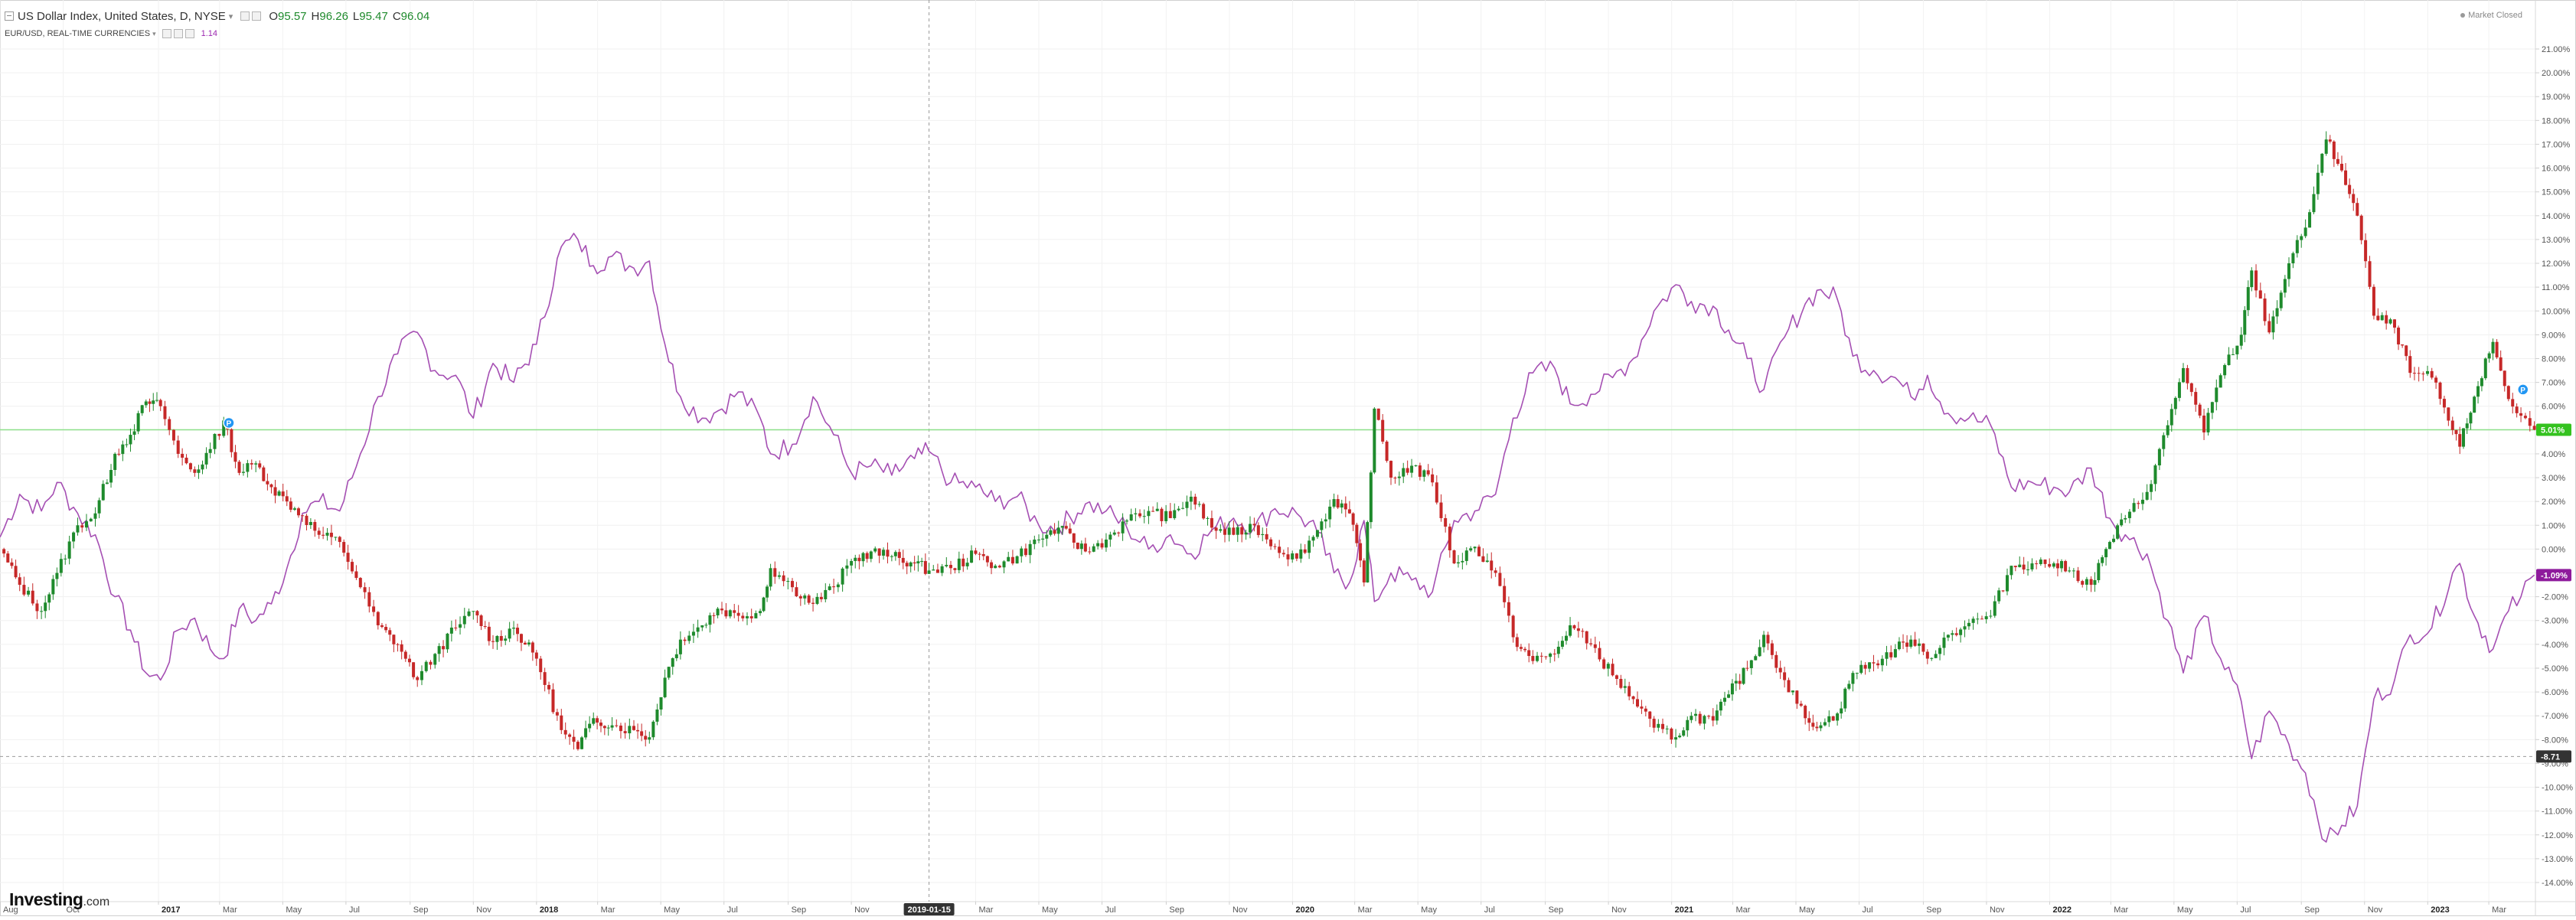 This screenshot has height=920, width=2576. I want to click on compare-symbol-title: EUR/USD, REAL-TIME CURRENCIES, so click(78, 33).